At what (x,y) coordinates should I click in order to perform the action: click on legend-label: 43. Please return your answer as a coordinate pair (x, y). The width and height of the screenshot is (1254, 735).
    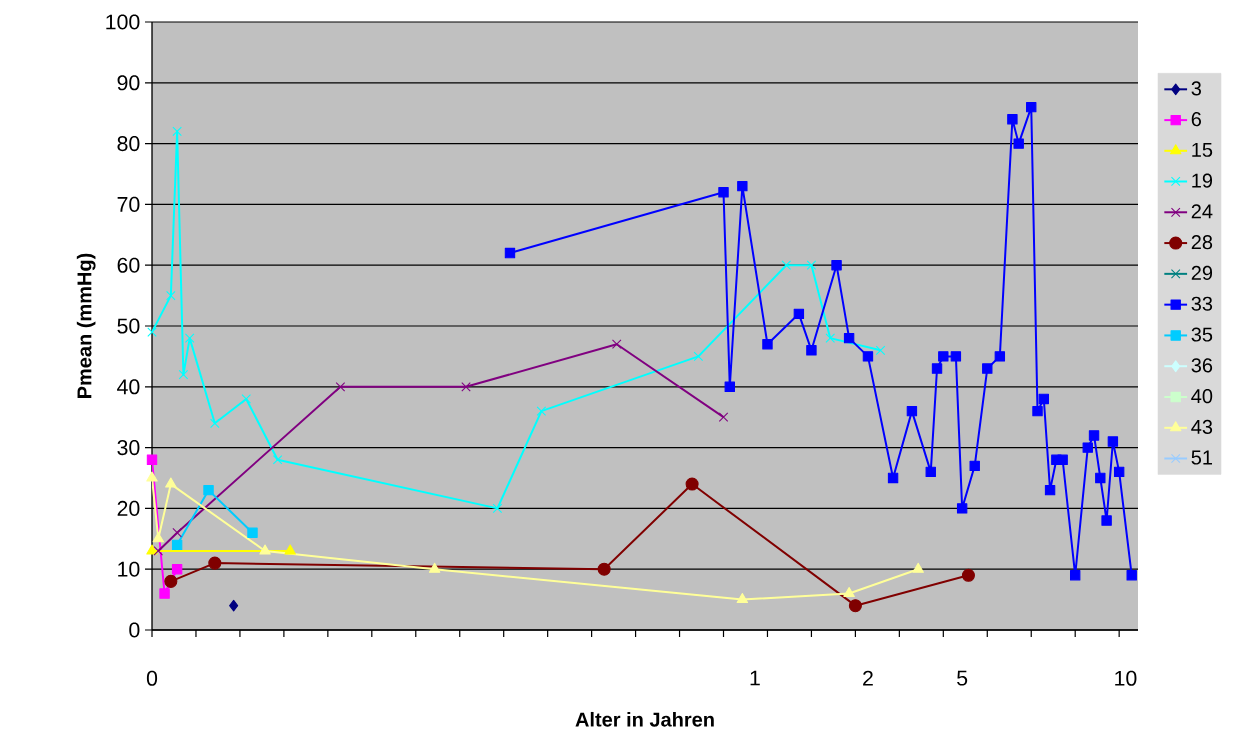
    Looking at the image, I should click on (1202, 426).